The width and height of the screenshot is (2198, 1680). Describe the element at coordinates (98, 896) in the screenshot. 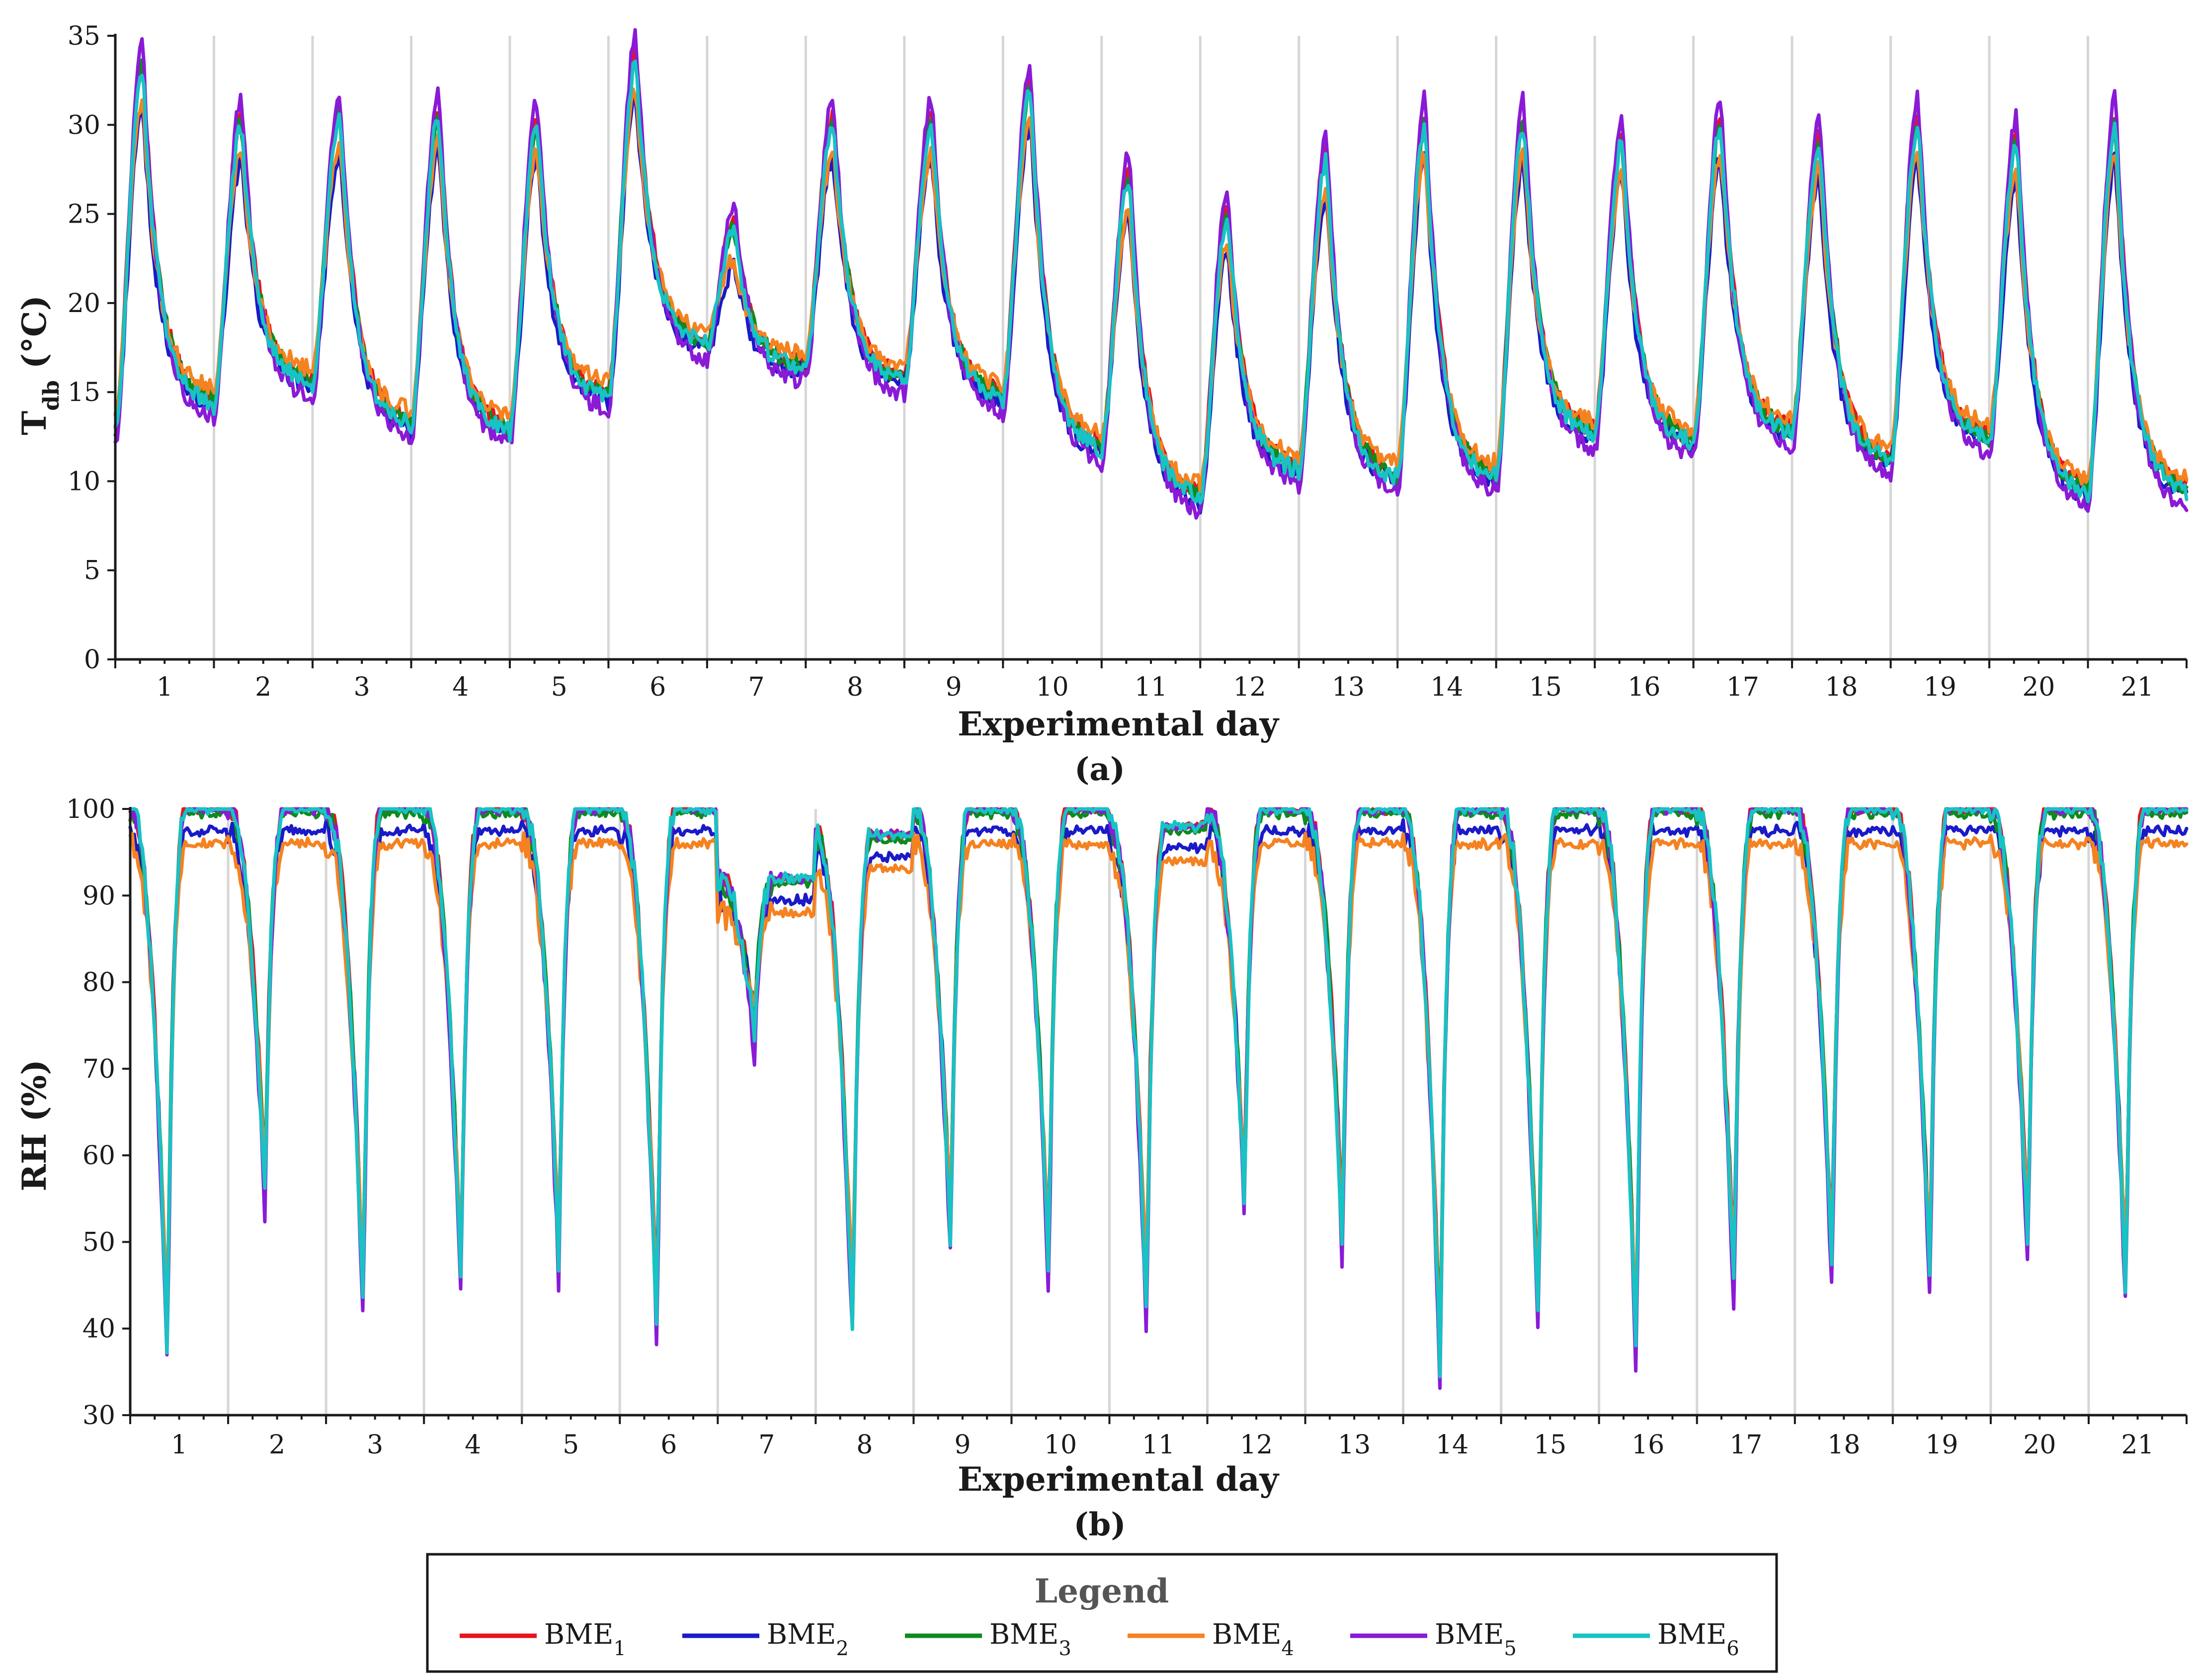

I see `y-tick-label: 90` at that location.